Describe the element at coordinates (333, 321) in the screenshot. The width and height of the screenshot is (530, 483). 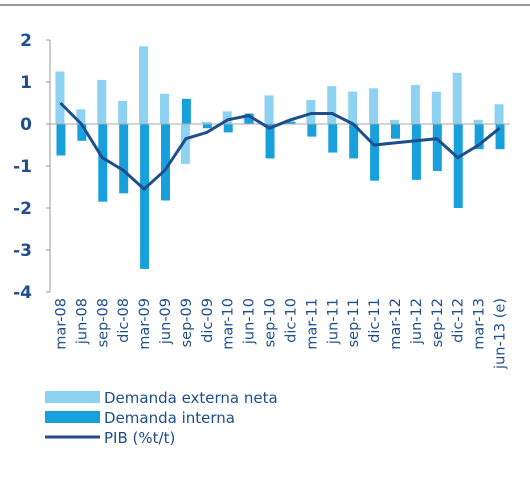
I see `x-tick-label: jun-11` at that location.